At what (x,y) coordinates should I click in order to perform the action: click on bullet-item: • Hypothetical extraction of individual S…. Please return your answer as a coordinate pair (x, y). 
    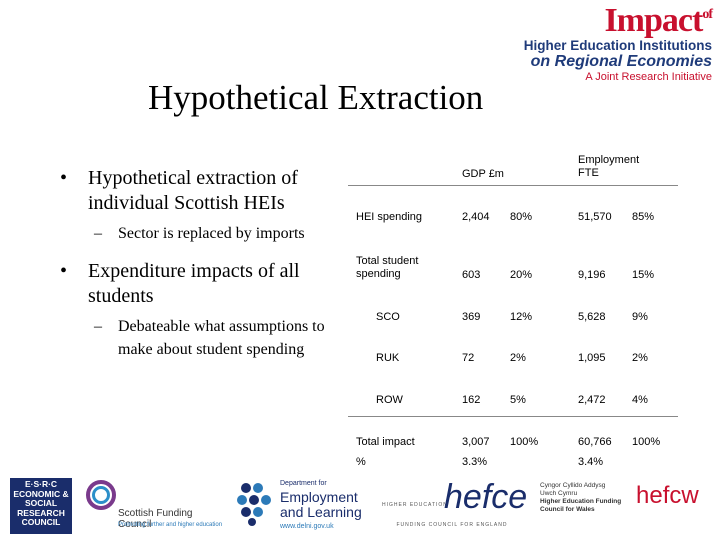
    Looking at the image, I should click on (195, 191).